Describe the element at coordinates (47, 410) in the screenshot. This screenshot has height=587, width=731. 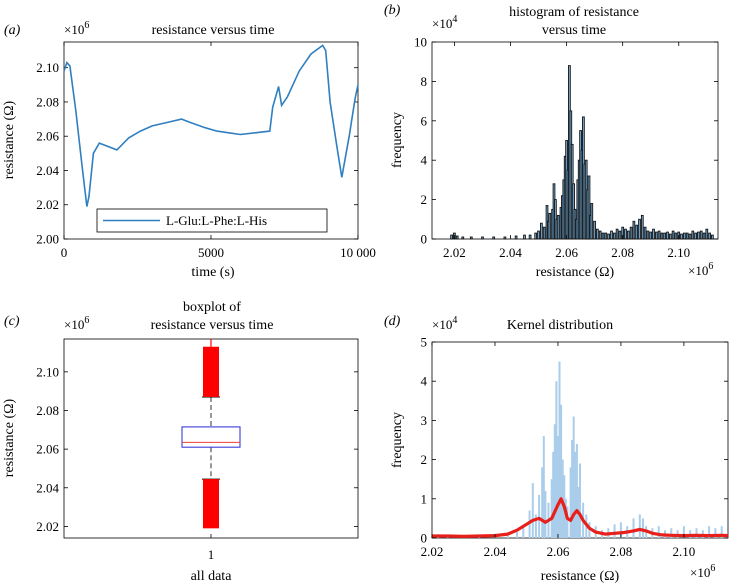
I see `panel-c-ytick-label: 2.08` at that location.